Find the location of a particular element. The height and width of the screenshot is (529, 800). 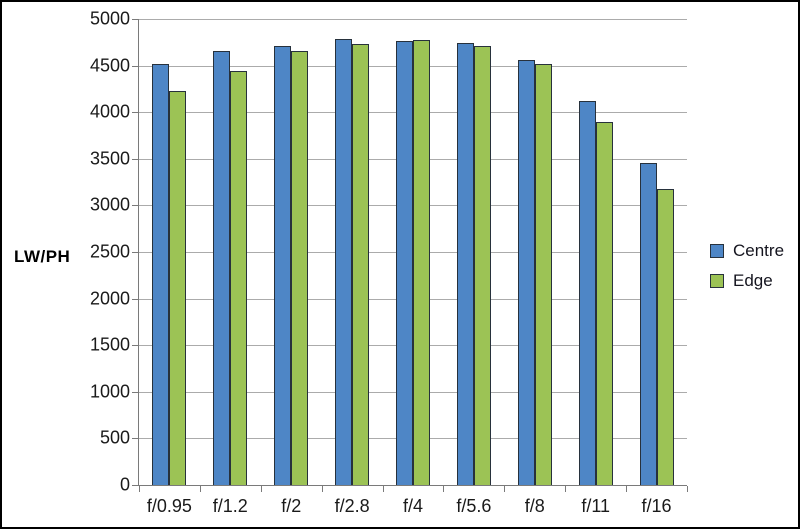

gridline is located at coordinates (413, 19).